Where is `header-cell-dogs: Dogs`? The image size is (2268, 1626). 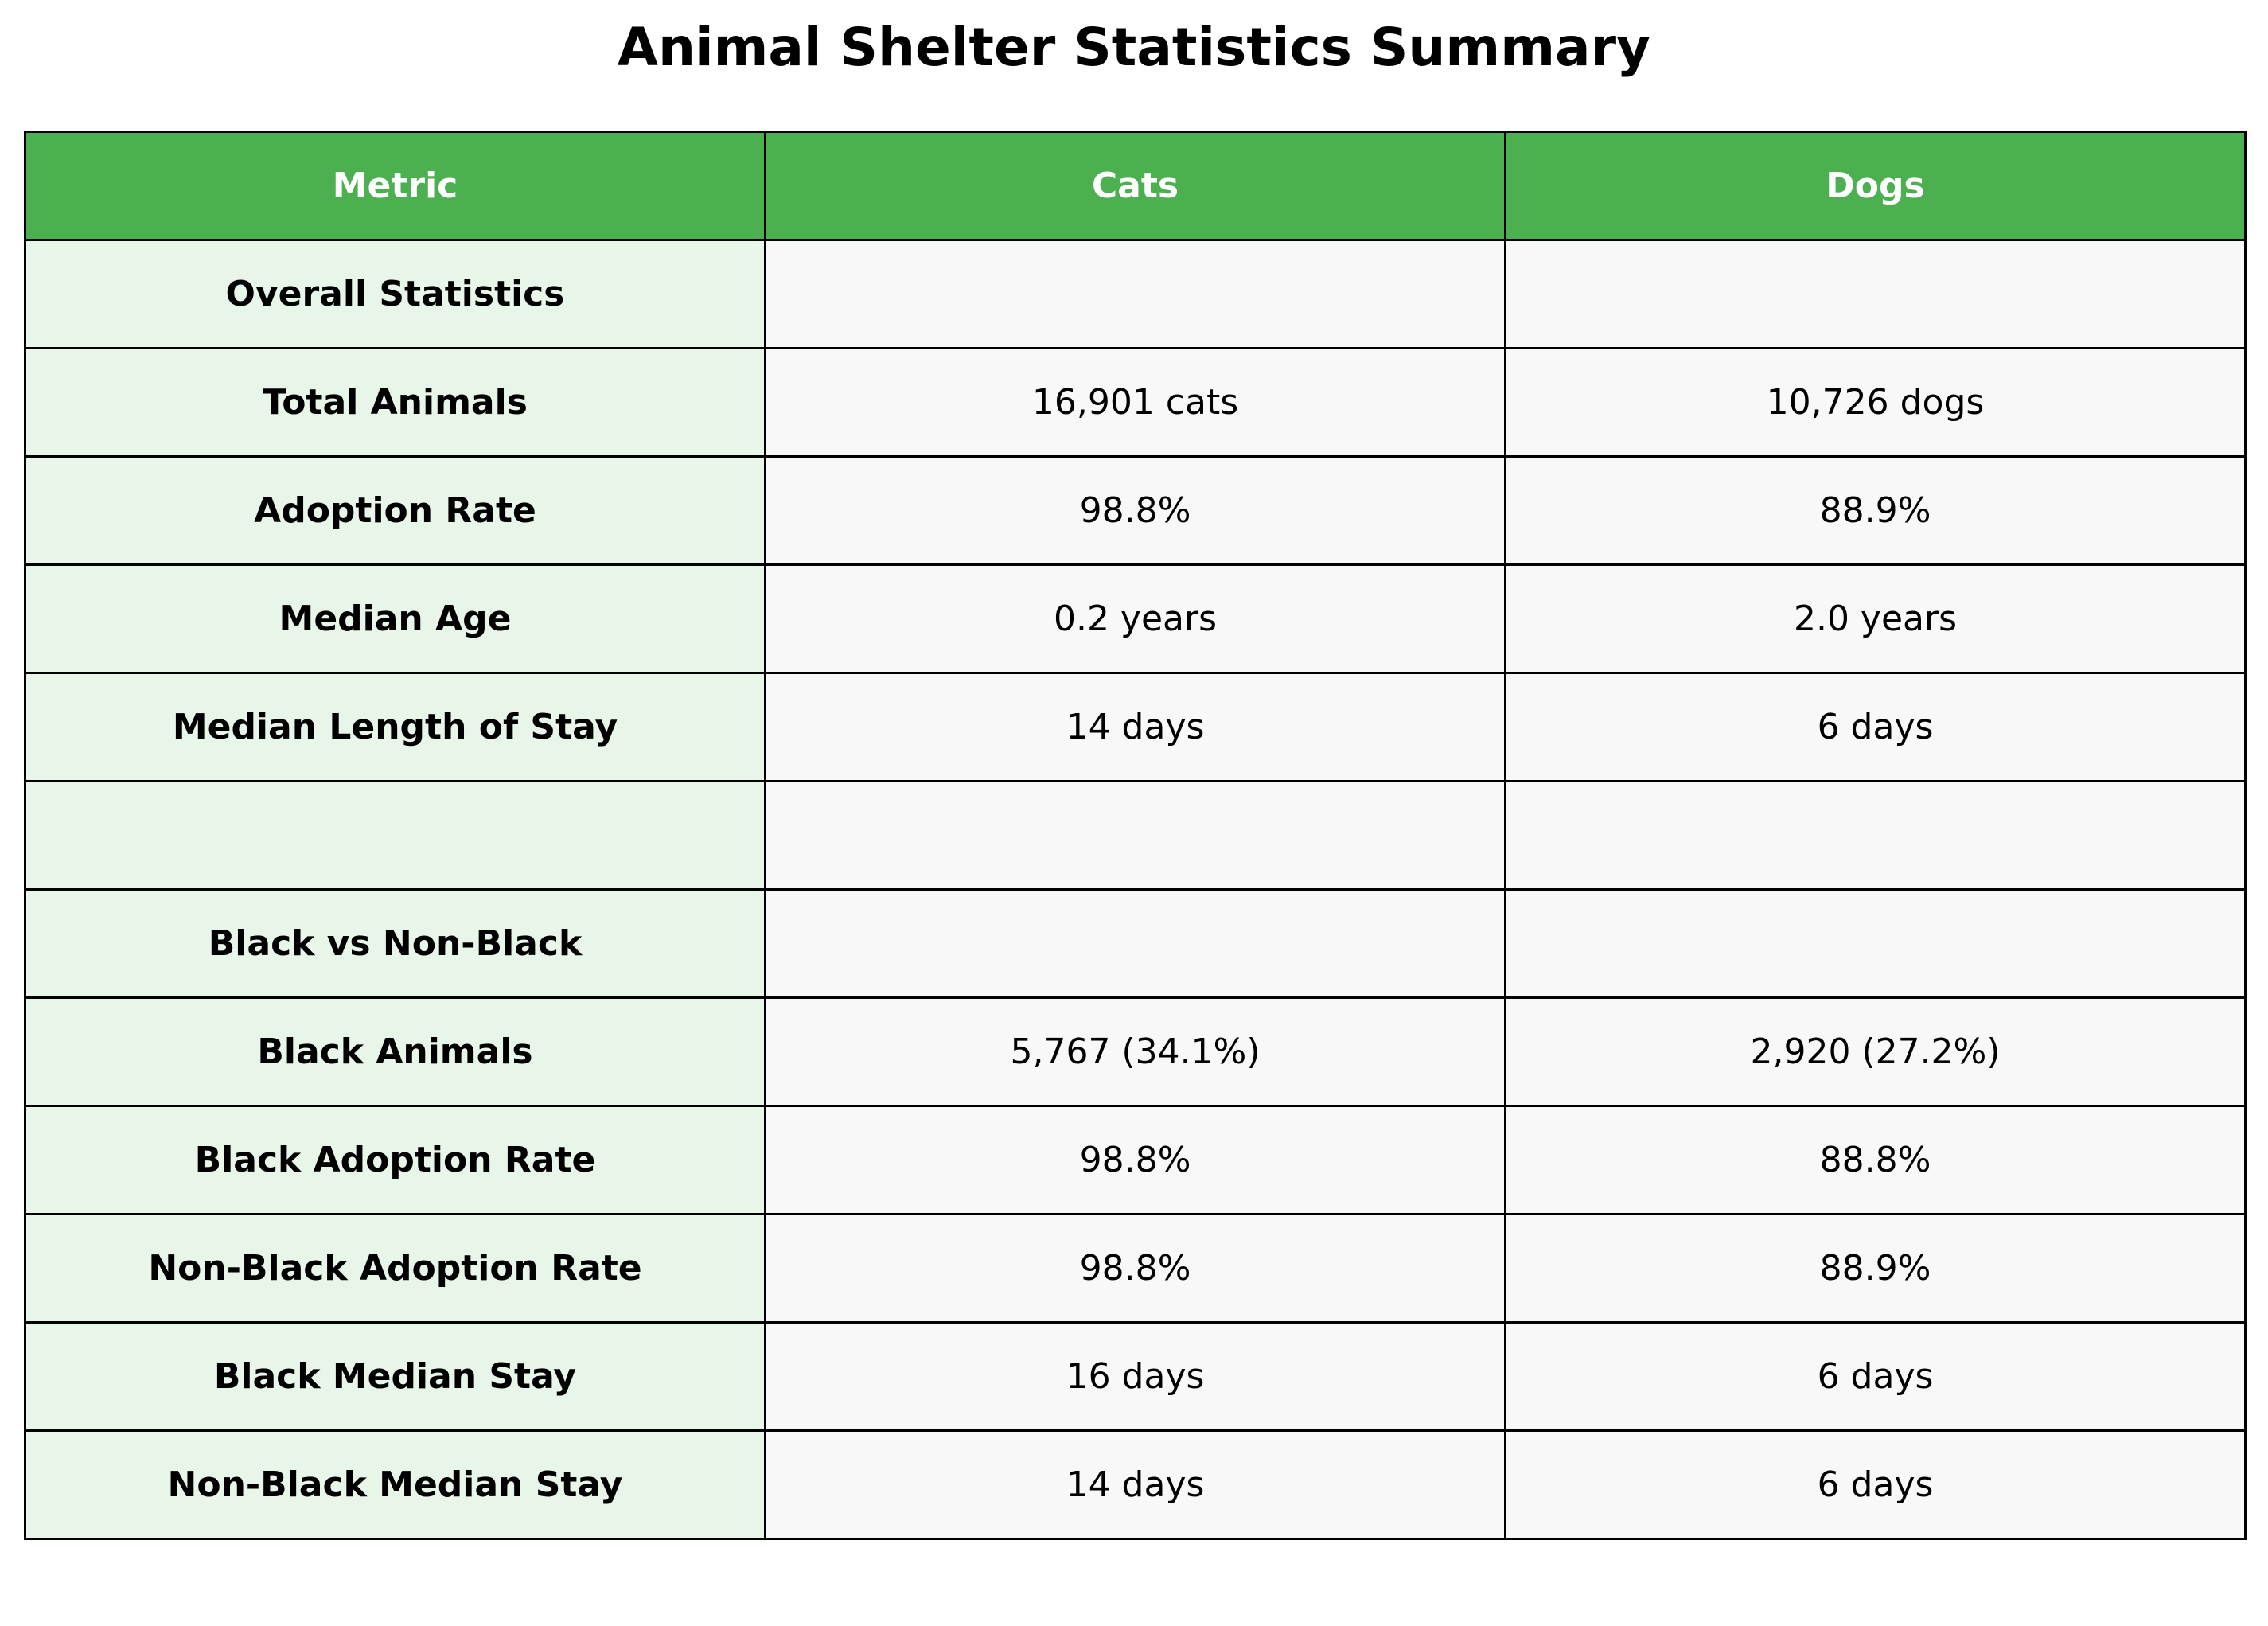 header-cell-dogs: Dogs is located at coordinates (1875, 186).